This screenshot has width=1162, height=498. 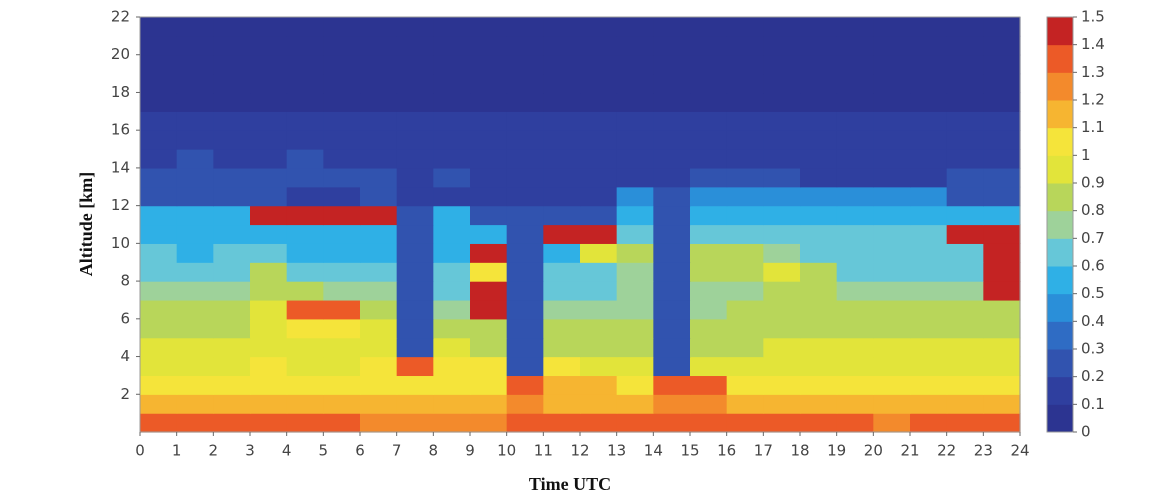 I want to click on x-tick-label: 24, so click(x=1019, y=451).